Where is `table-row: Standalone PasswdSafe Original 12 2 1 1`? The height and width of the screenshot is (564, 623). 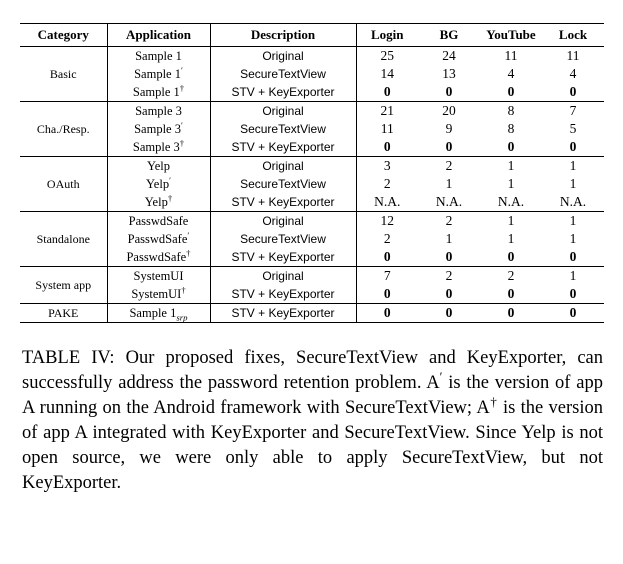
table-row: Standalone PasswdSafe Original 12 2 1 1 is located at coordinates (312, 239).